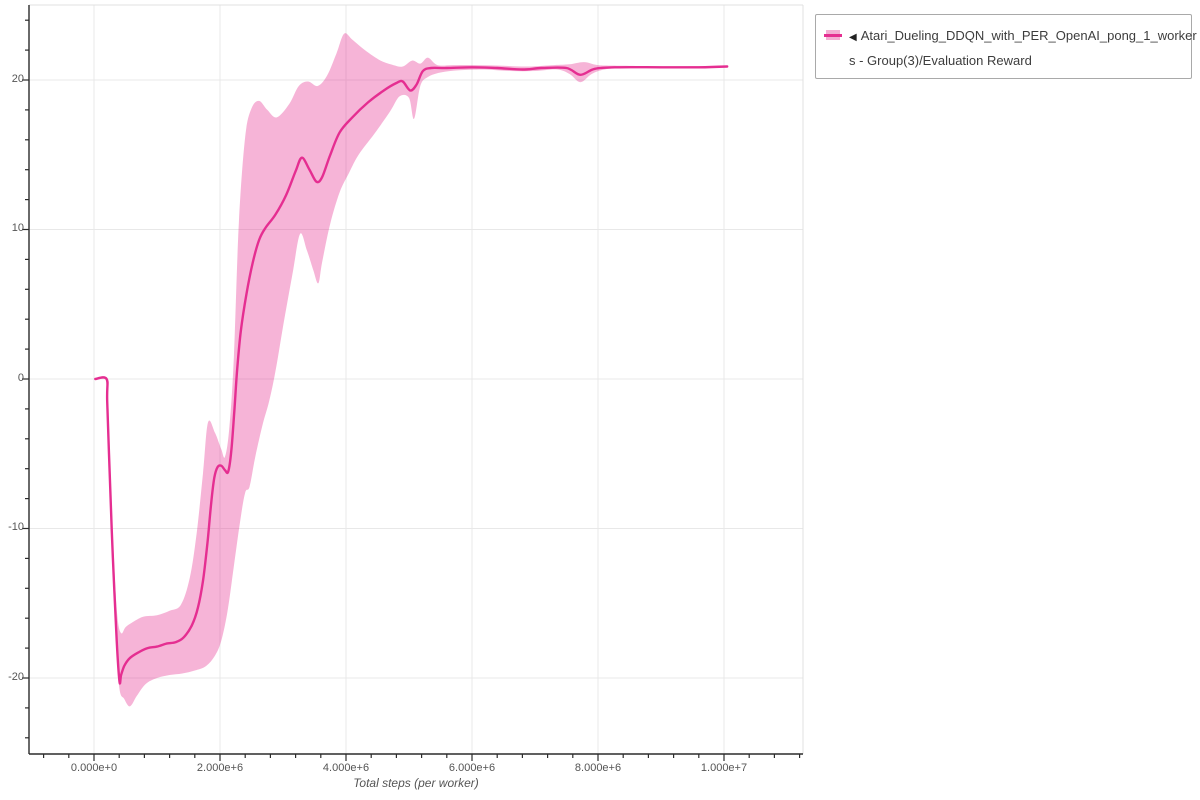 This screenshot has height=800, width=1200. I want to click on collapse-triangle-icon: ◀, so click(853, 37).